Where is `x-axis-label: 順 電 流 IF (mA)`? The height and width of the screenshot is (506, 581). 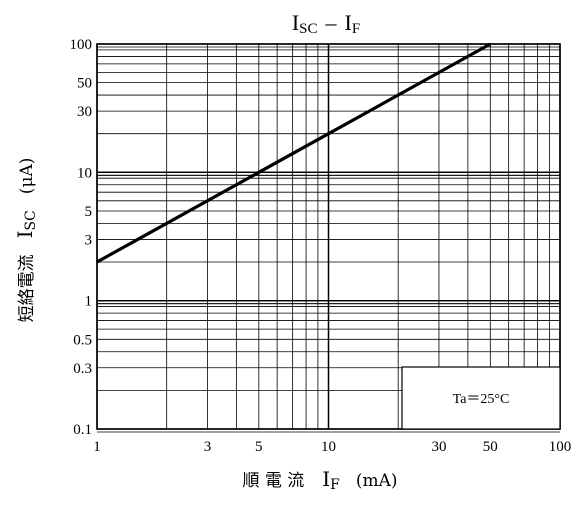
x-axis-label: 順 電 流 IF (mA) is located at coordinates (319, 480).